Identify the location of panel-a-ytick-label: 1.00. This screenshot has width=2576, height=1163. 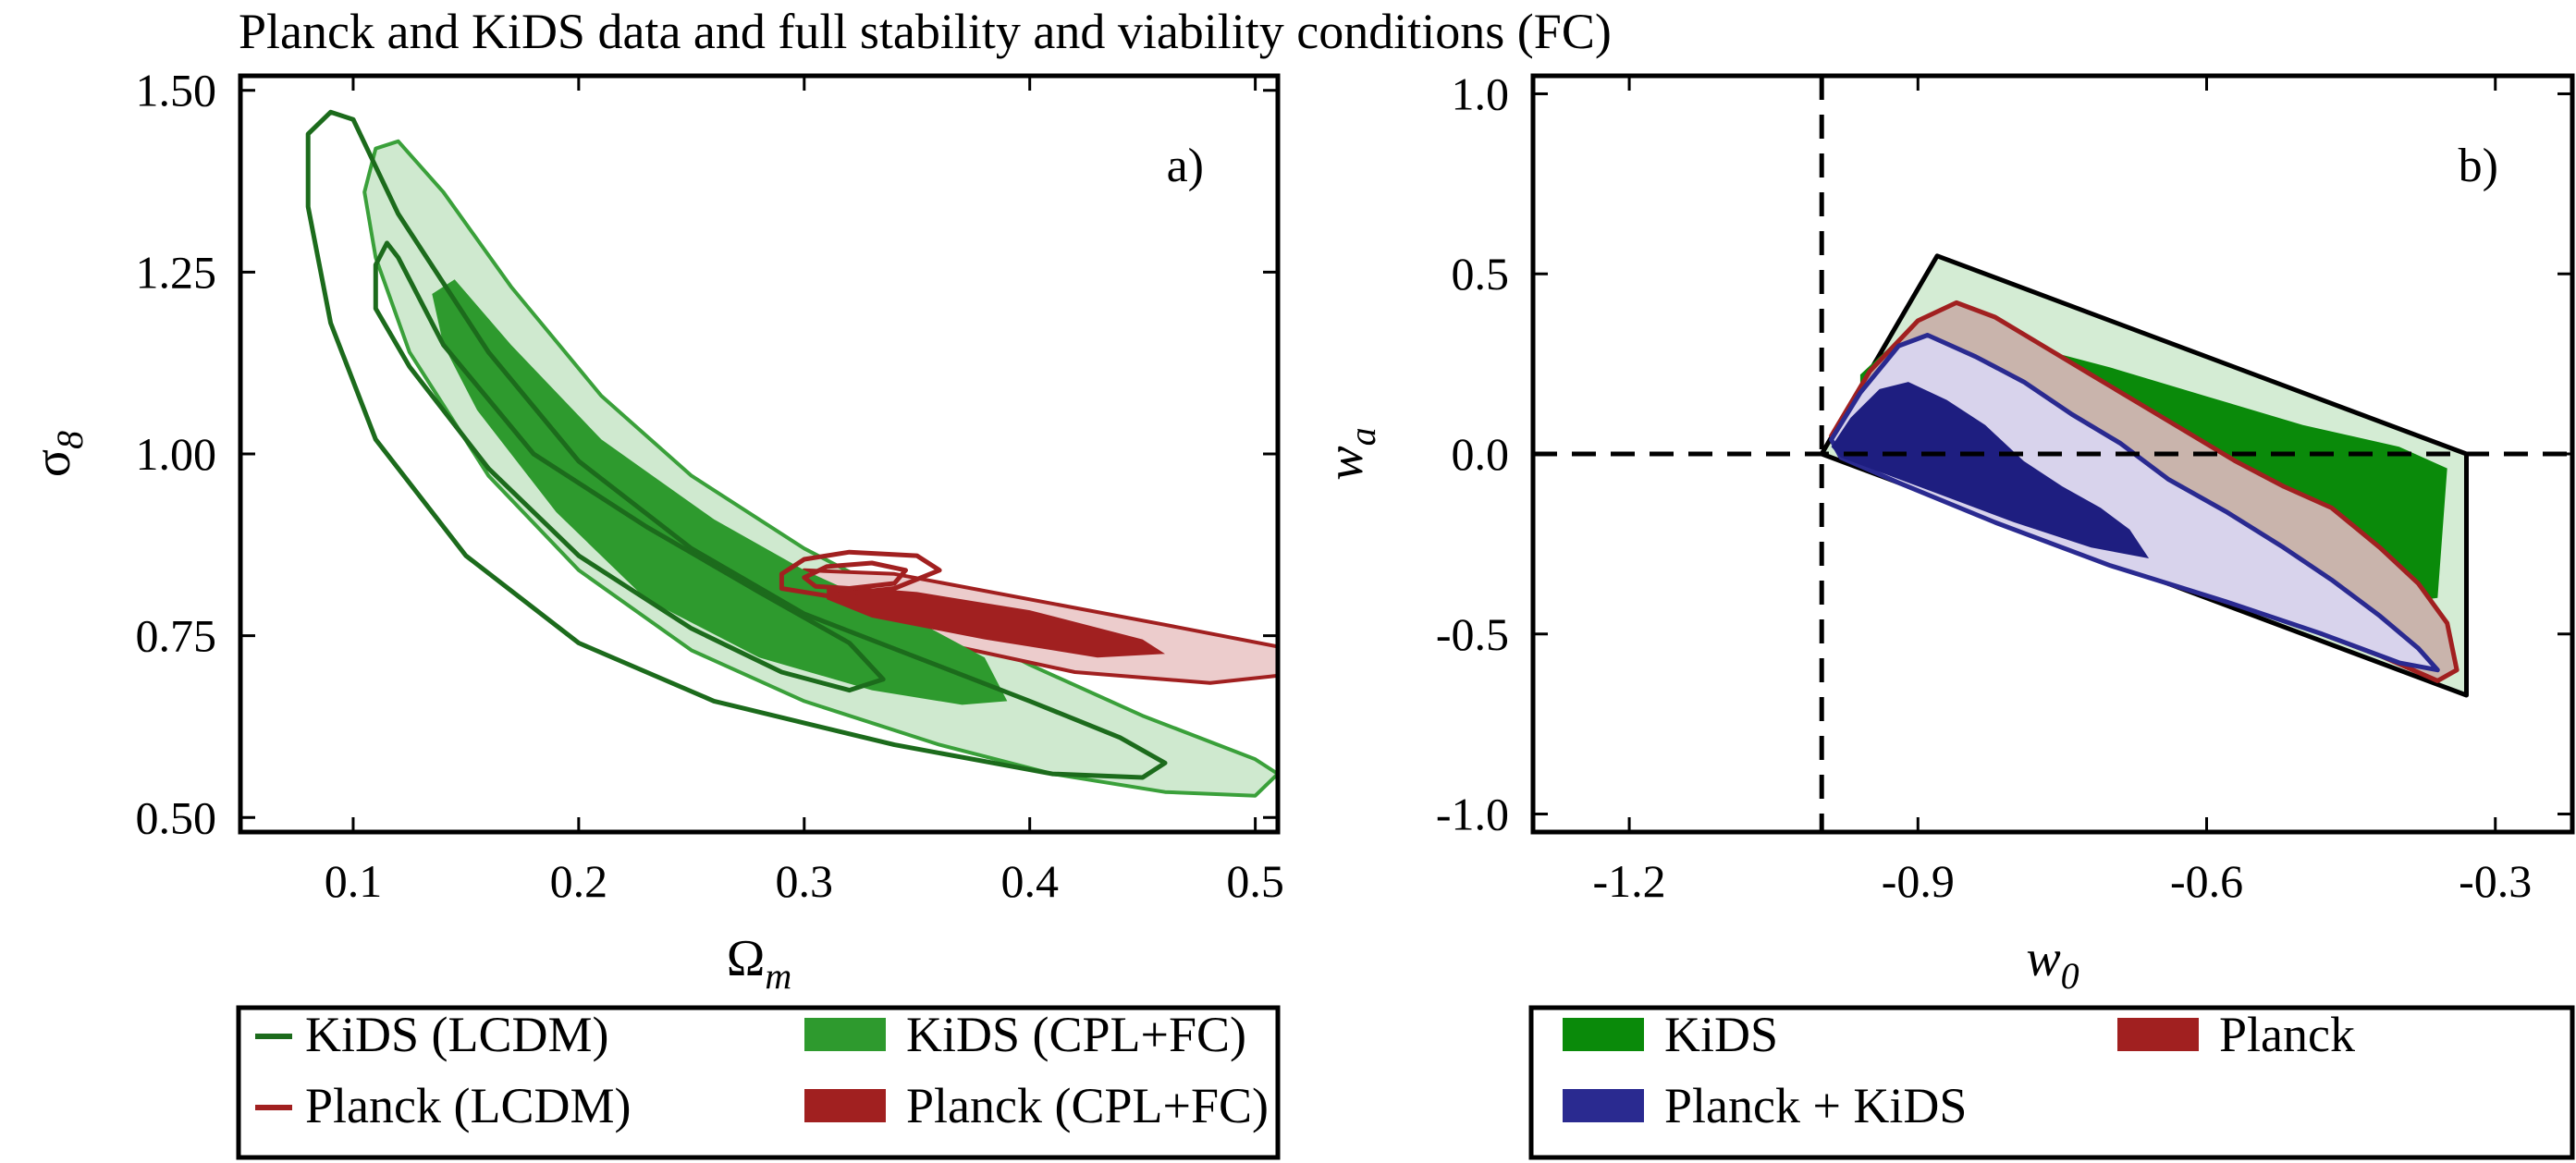
(176, 454).